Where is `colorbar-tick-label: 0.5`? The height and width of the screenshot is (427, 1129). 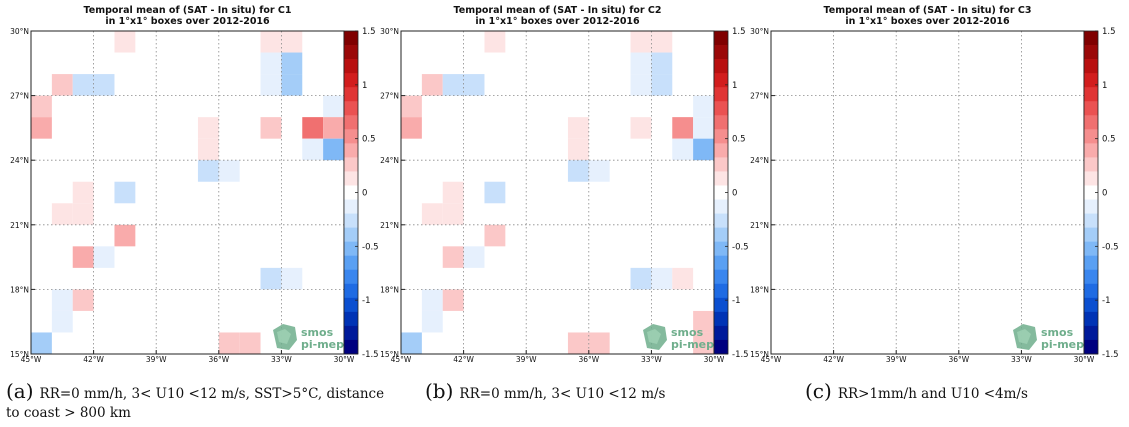
colorbar-tick-label: 0.5 is located at coordinates (369, 140).